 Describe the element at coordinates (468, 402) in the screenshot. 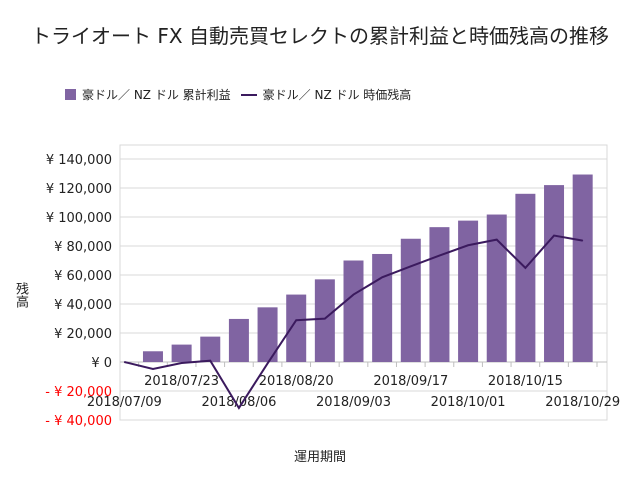

I see `x-tick-label: 2018/10/01` at that location.